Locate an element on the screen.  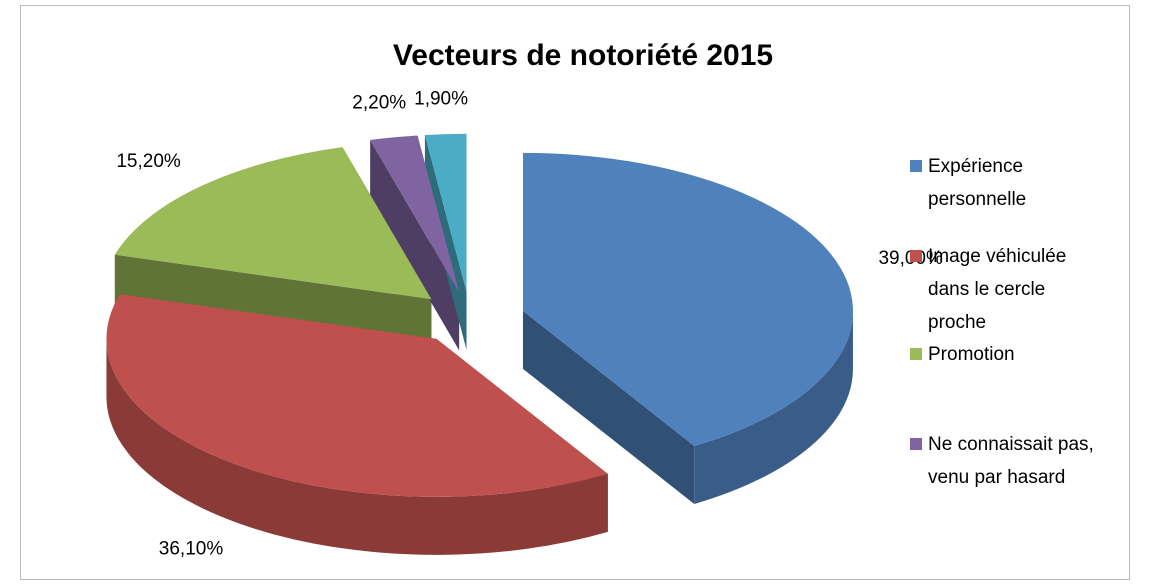
data-label: 36,10% is located at coordinates (191, 549).